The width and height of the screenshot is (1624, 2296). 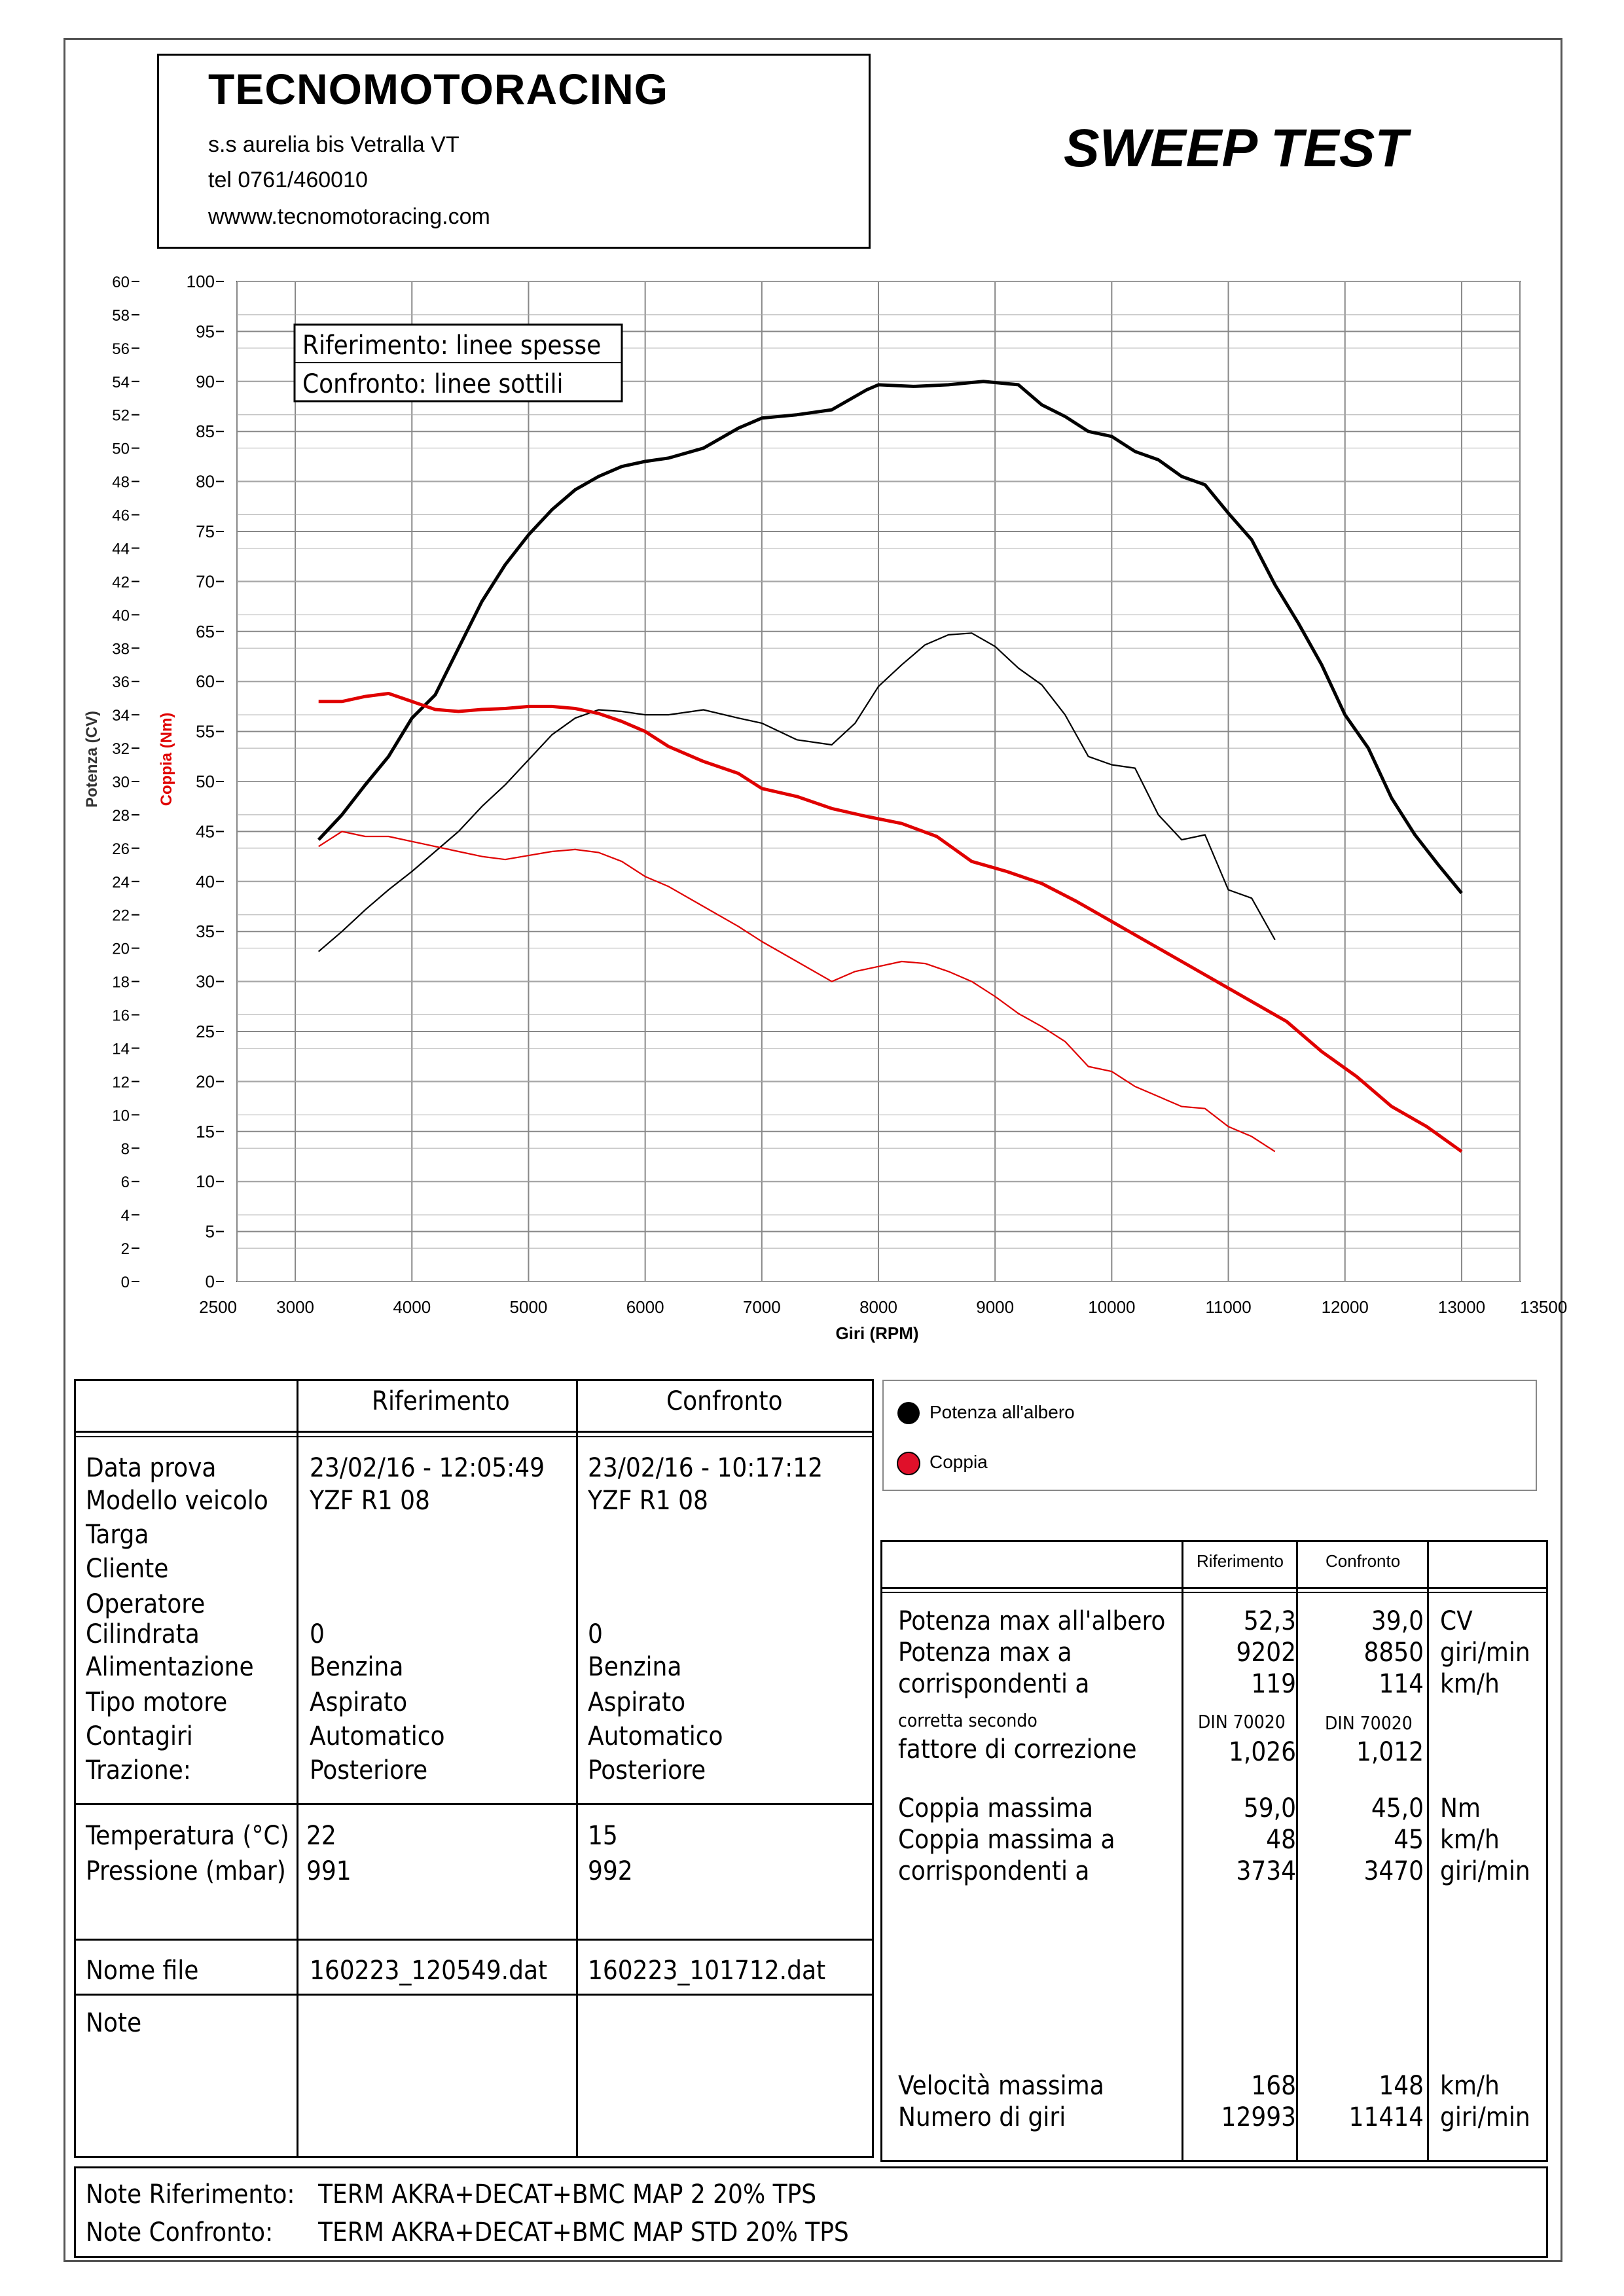 I want to click on fattore-ref: 1,026, so click(x=1262, y=1752).